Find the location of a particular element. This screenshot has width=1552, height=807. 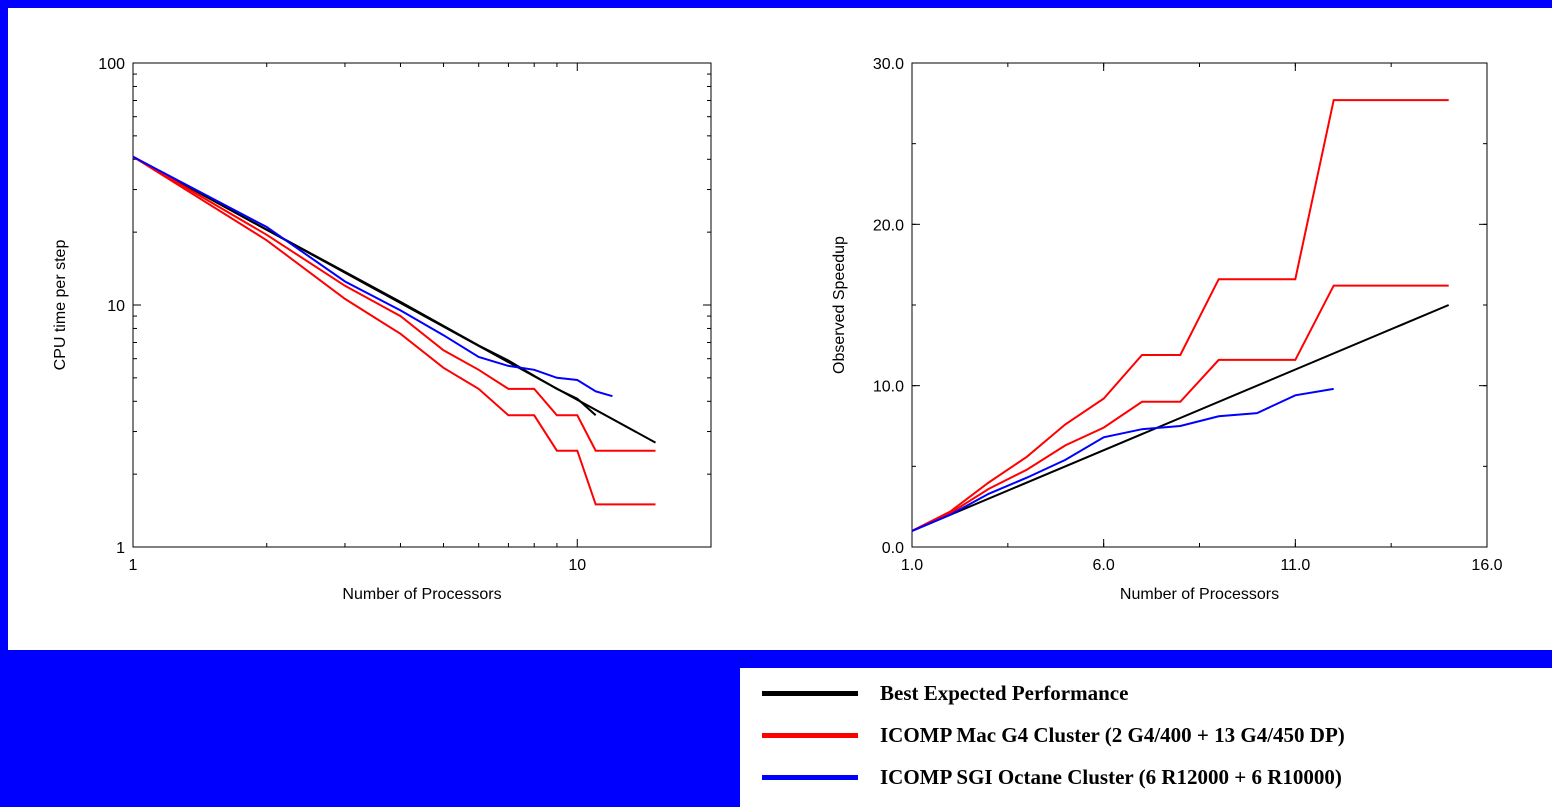

y-tick-label: 1 is located at coordinates (120, 548).